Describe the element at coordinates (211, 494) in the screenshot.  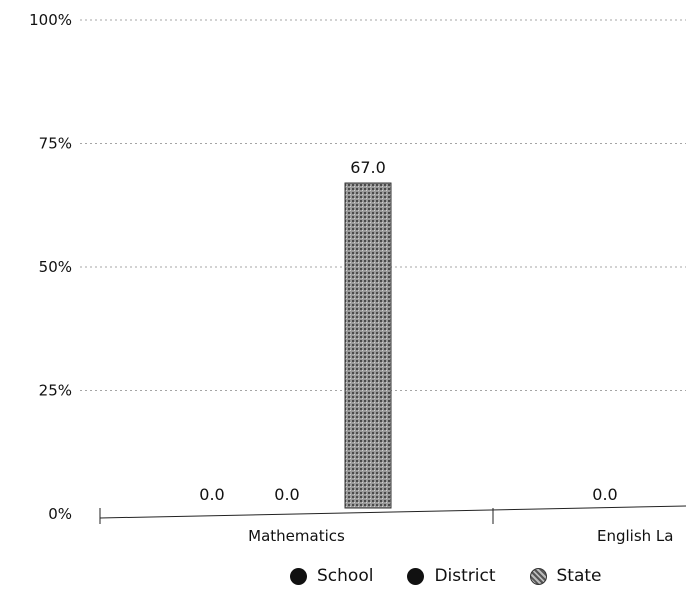
I see `data-label-school-0: 0.0` at that location.